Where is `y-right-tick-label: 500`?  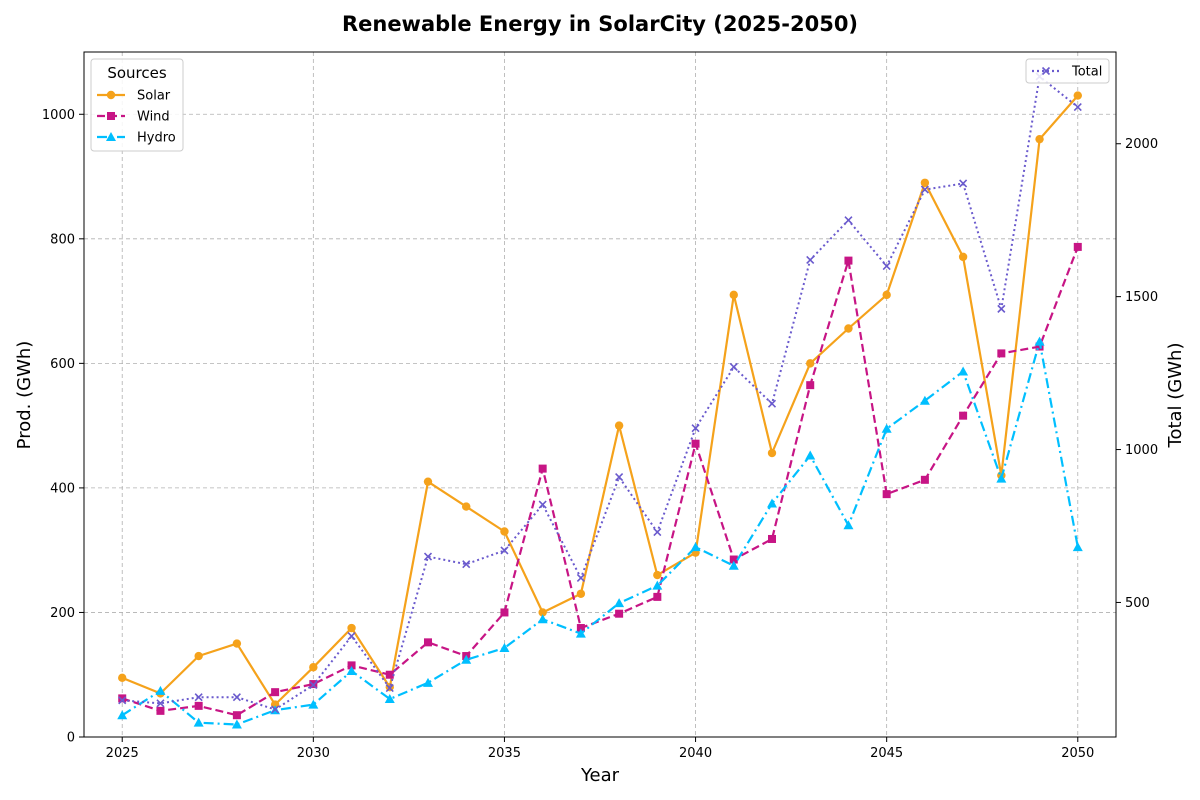
y-right-tick-label: 500 is located at coordinates (1137, 603).